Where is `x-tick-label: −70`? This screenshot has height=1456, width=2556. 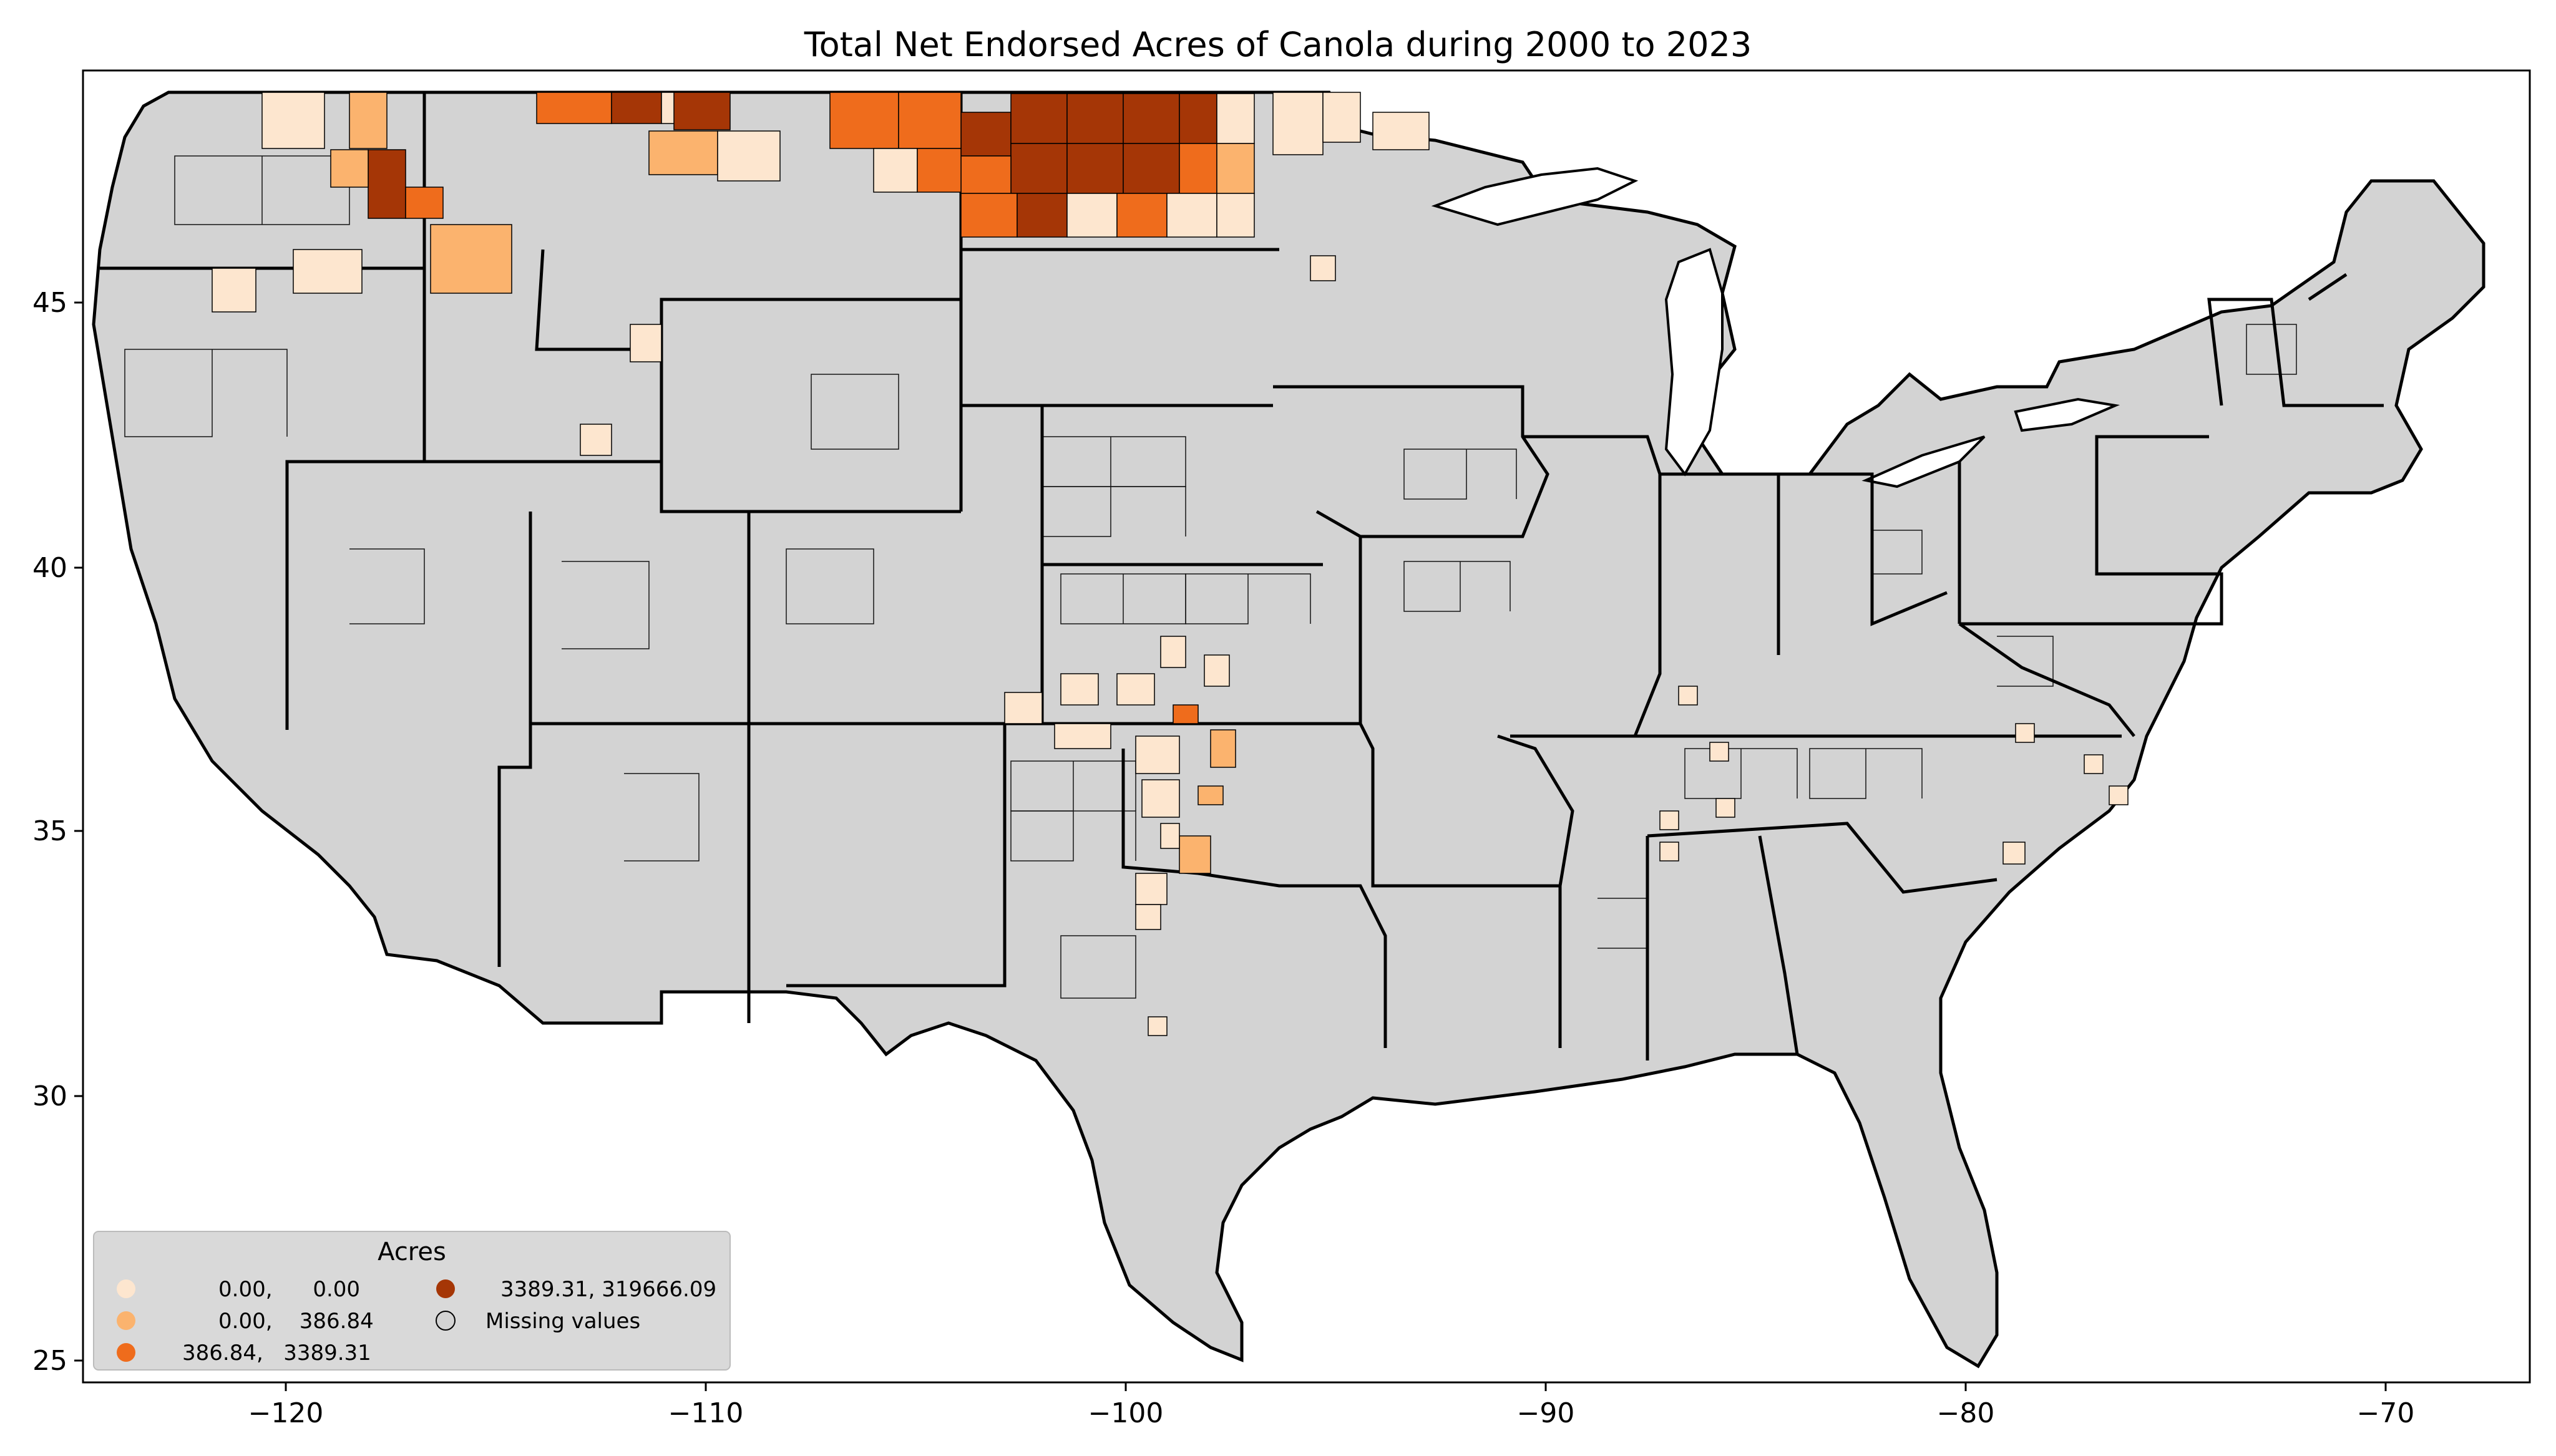 x-tick-label: −70 is located at coordinates (2386, 1413).